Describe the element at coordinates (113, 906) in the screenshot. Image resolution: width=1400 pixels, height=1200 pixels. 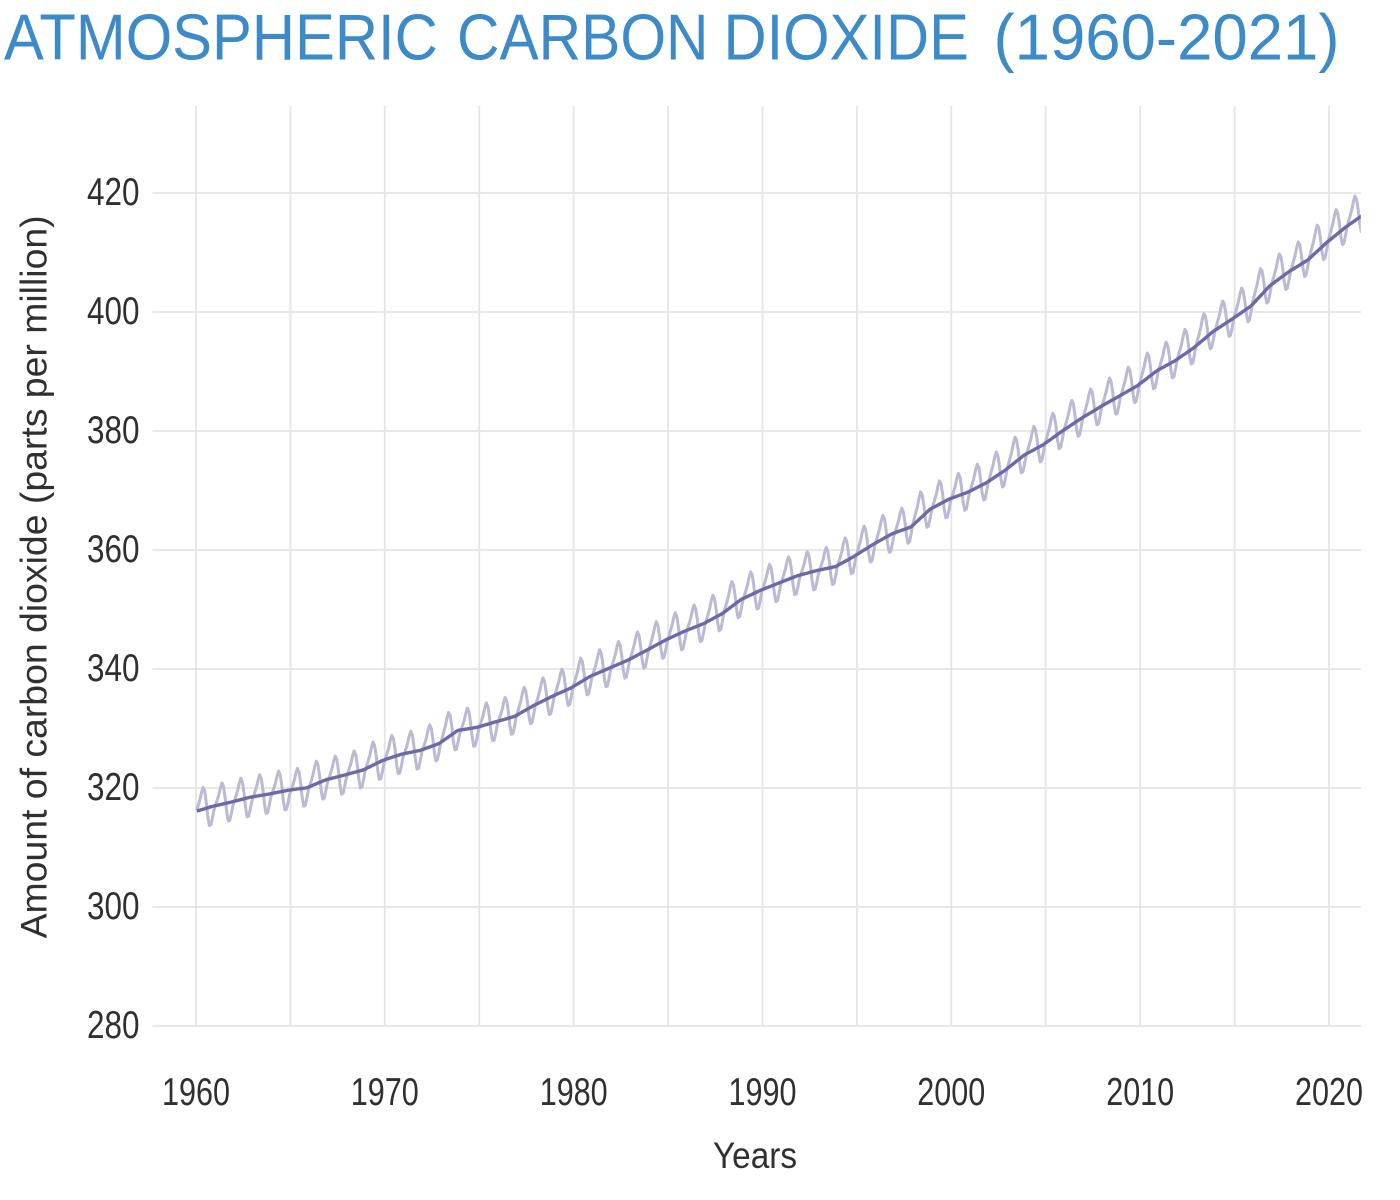
I see `svg-text: 300` at that location.